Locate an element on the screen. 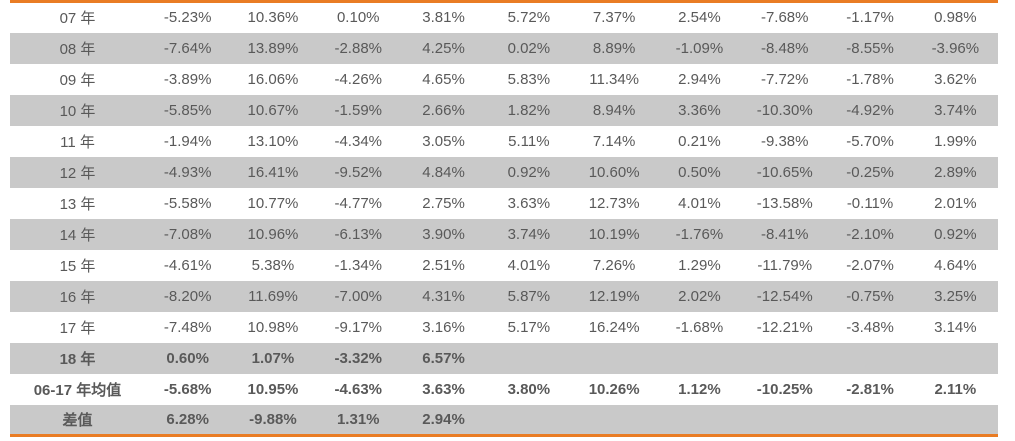  value-cell: -1.09% is located at coordinates (699, 48).